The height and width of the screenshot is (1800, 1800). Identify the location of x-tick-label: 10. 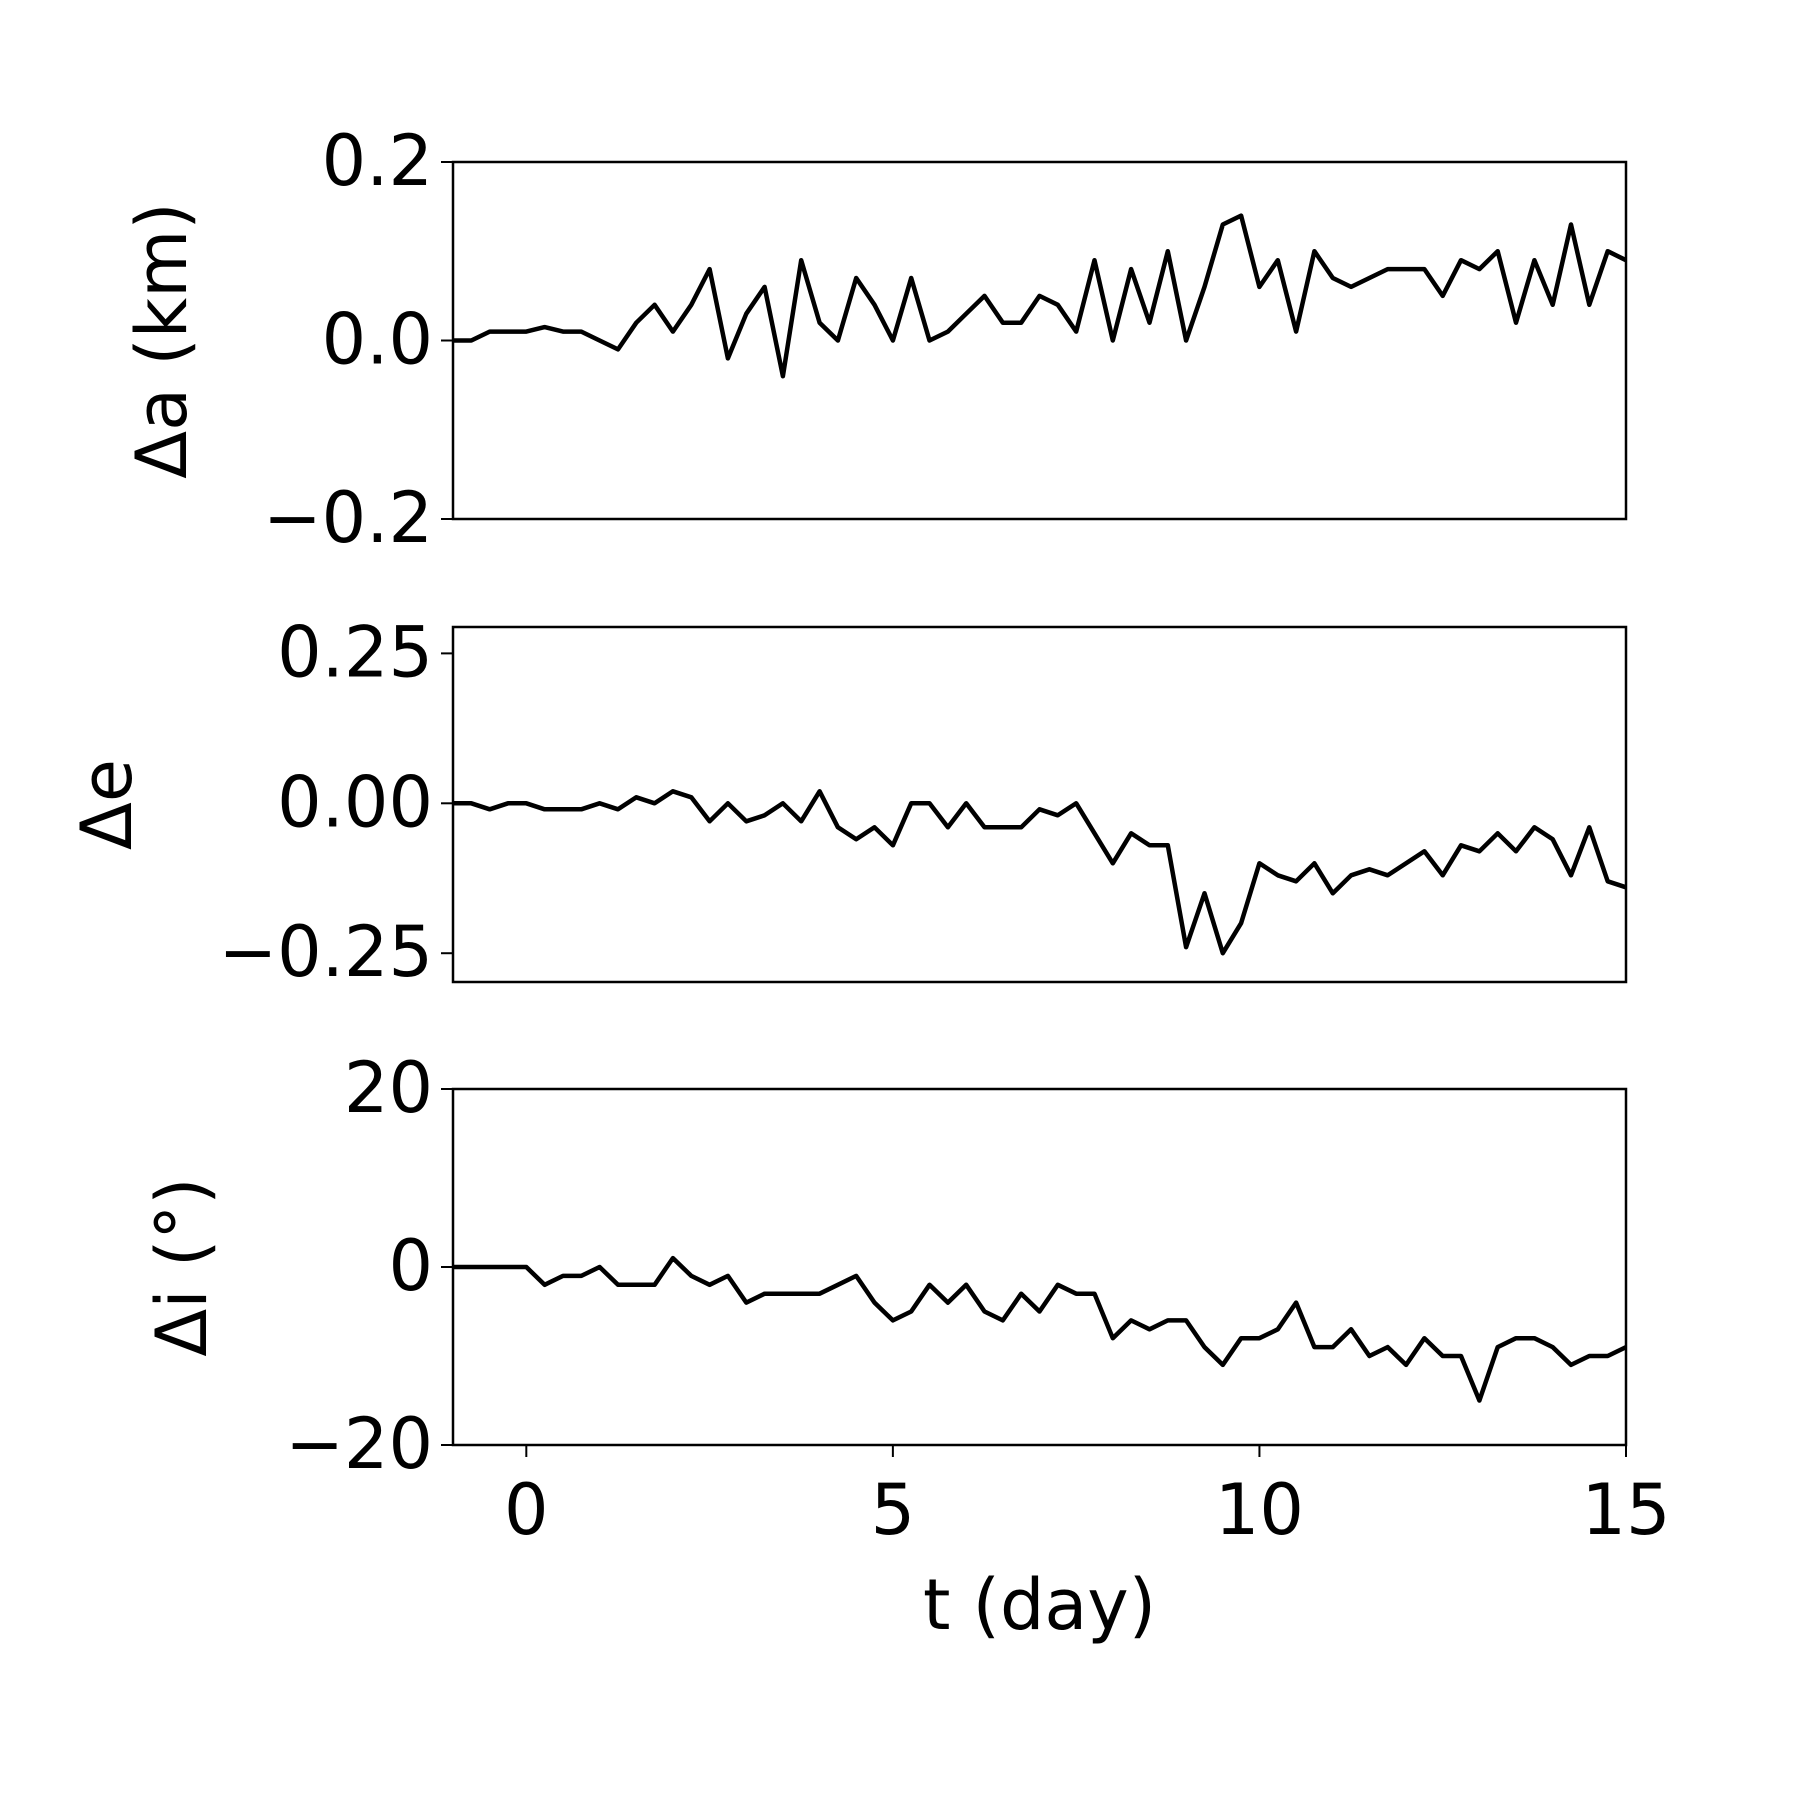
(1259, 1510).